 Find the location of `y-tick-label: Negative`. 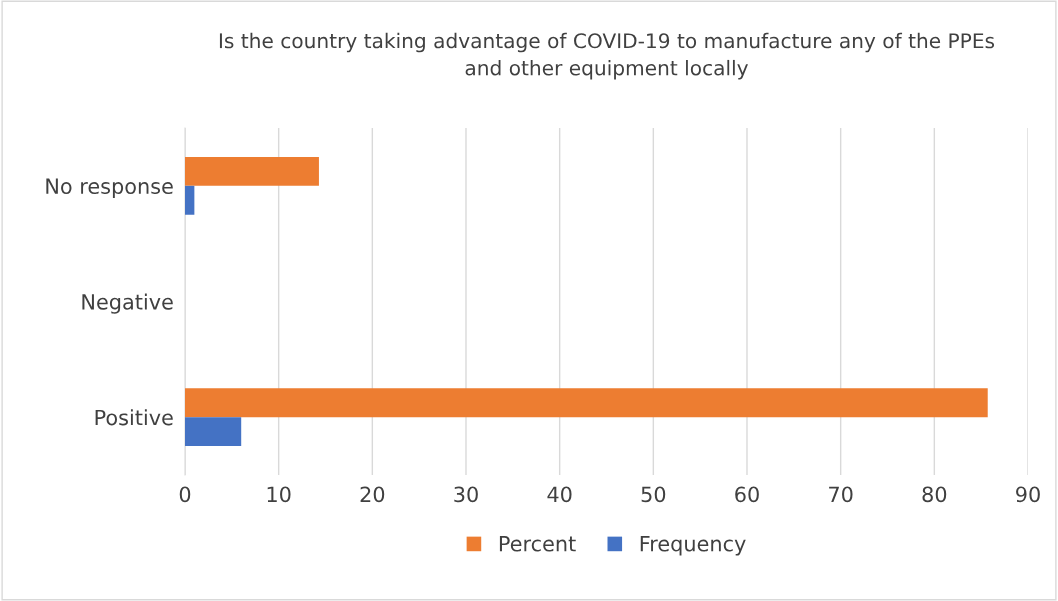

y-tick-label: Negative is located at coordinates (127, 303).